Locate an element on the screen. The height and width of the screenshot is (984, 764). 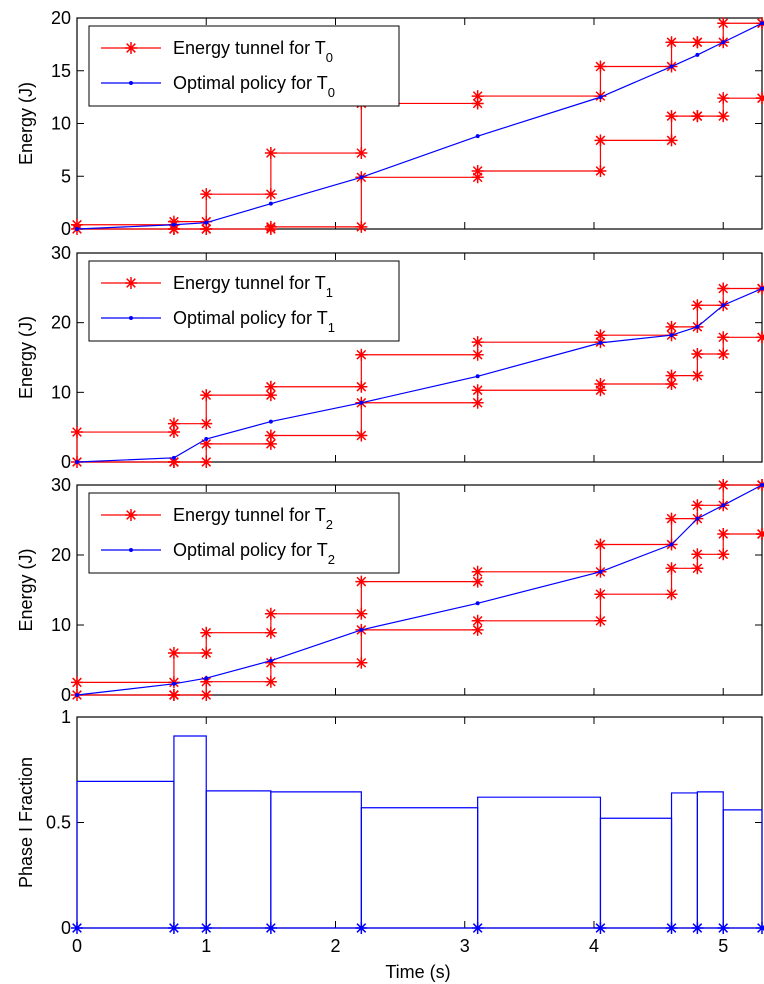
legend-policy-label: Optimal policy for T1 is located at coordinates (254, 321).